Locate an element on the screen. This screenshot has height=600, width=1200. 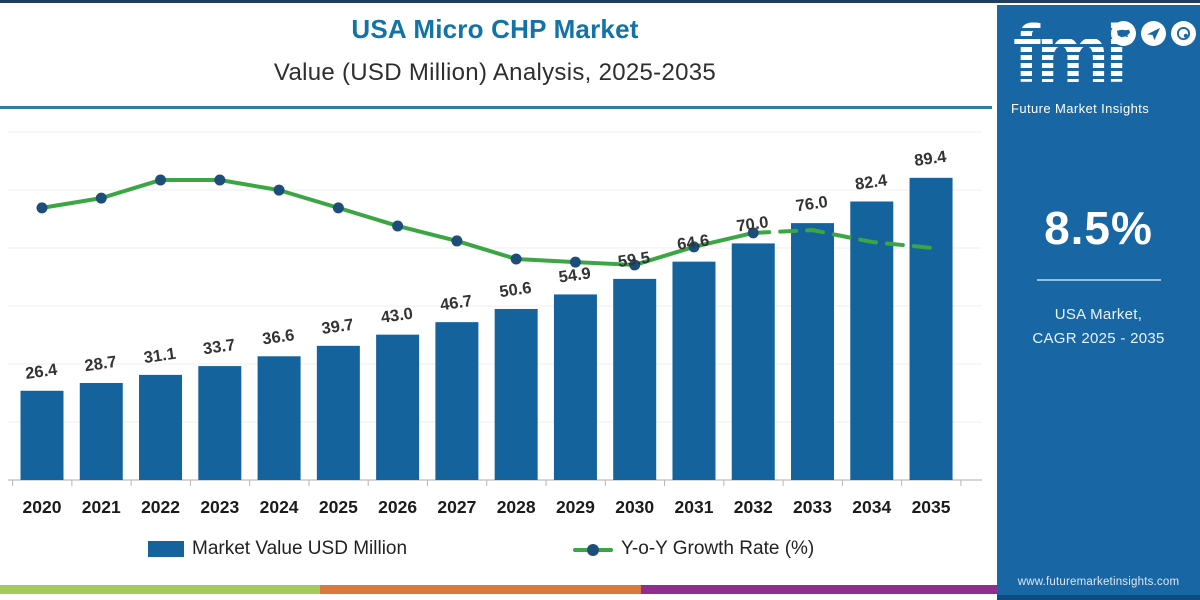
bar-value-label: 33.7 is located at coordinates (219, 347).